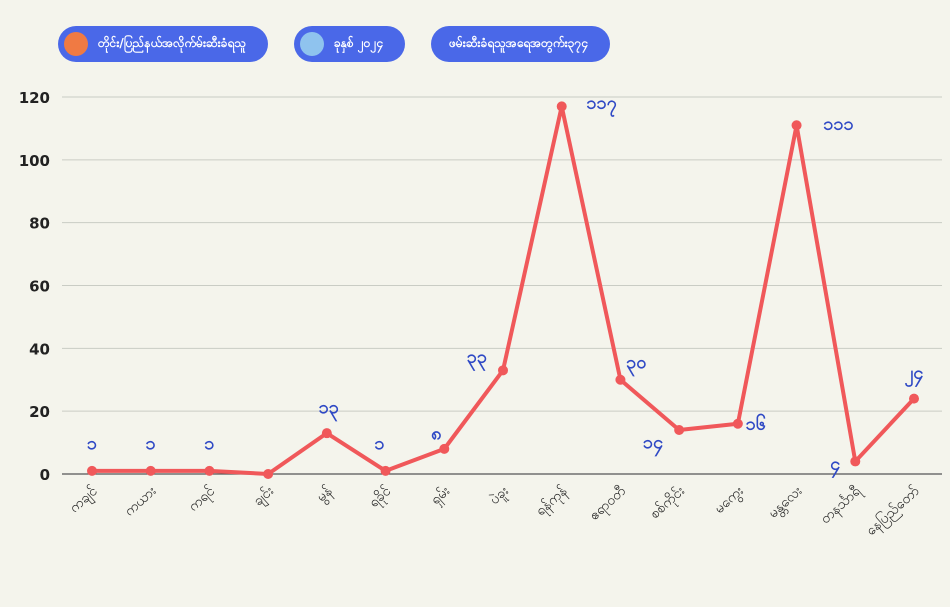 Image resolution: width=950 pixels, height=607 pixels. I want to click on legend-item-year: ခုနှစ် ၂၀၂၄, so click(349, 44).